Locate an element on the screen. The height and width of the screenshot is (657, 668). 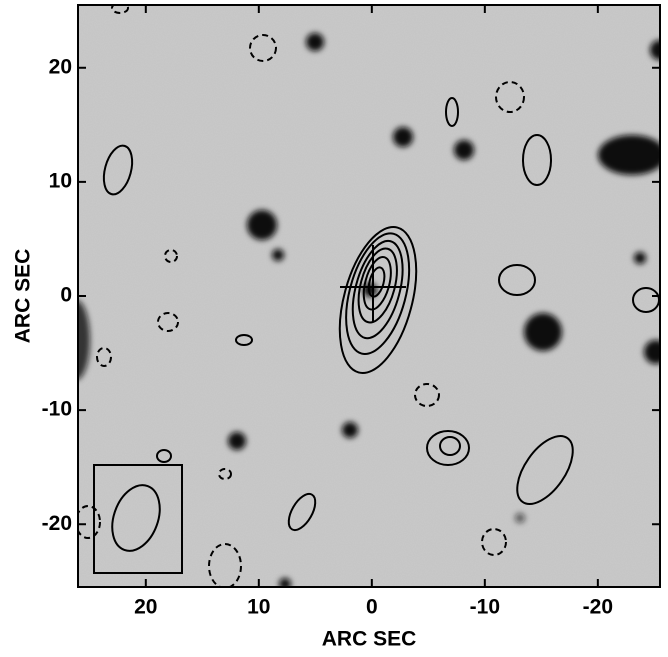
x-tick-label: 10 is located at coordinates (258, 607).